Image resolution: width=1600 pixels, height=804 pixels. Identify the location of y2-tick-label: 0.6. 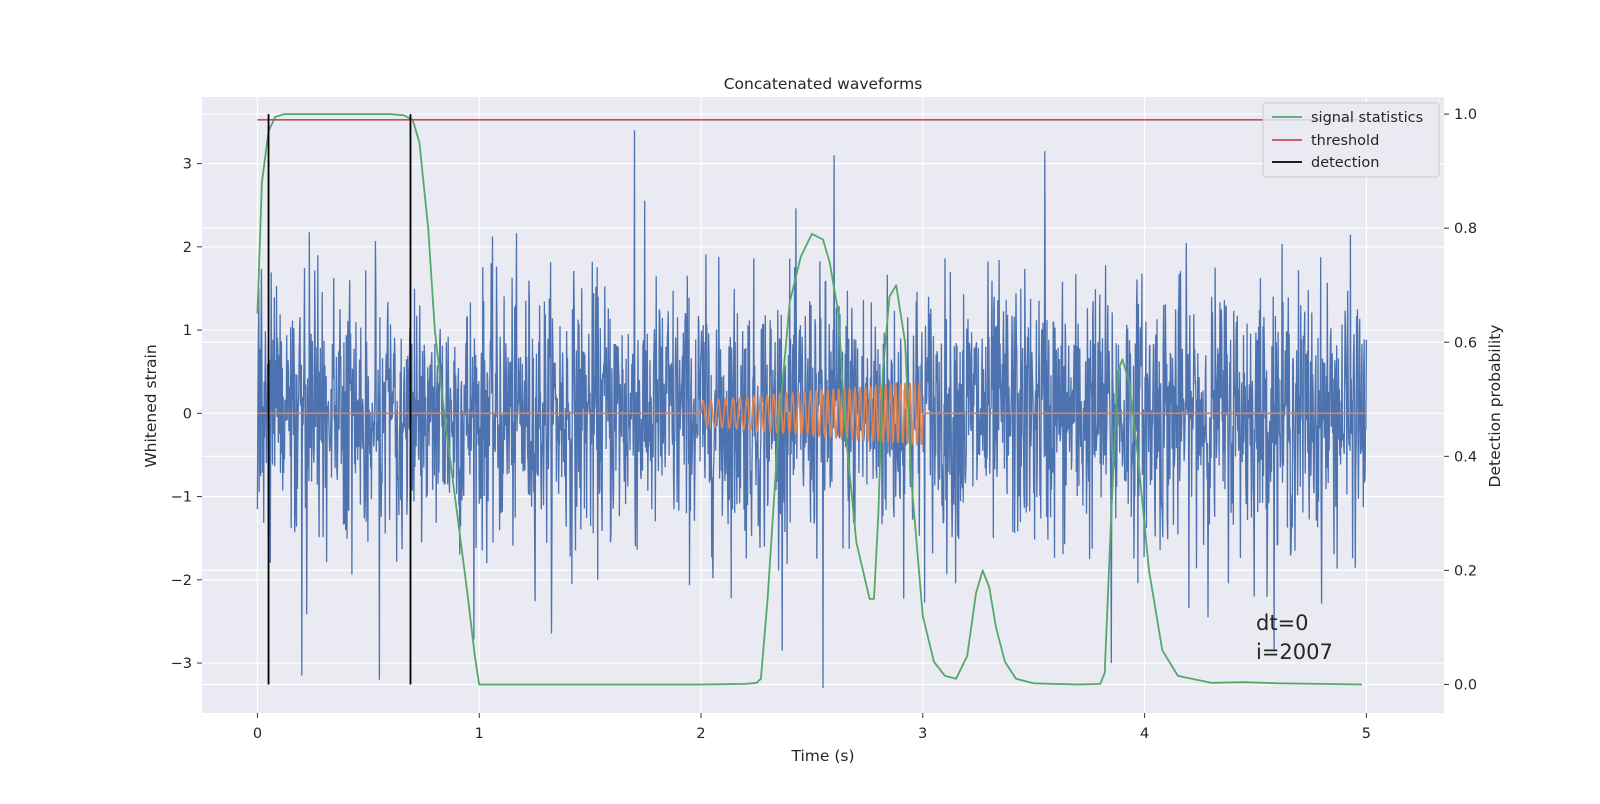
(1465, 343).